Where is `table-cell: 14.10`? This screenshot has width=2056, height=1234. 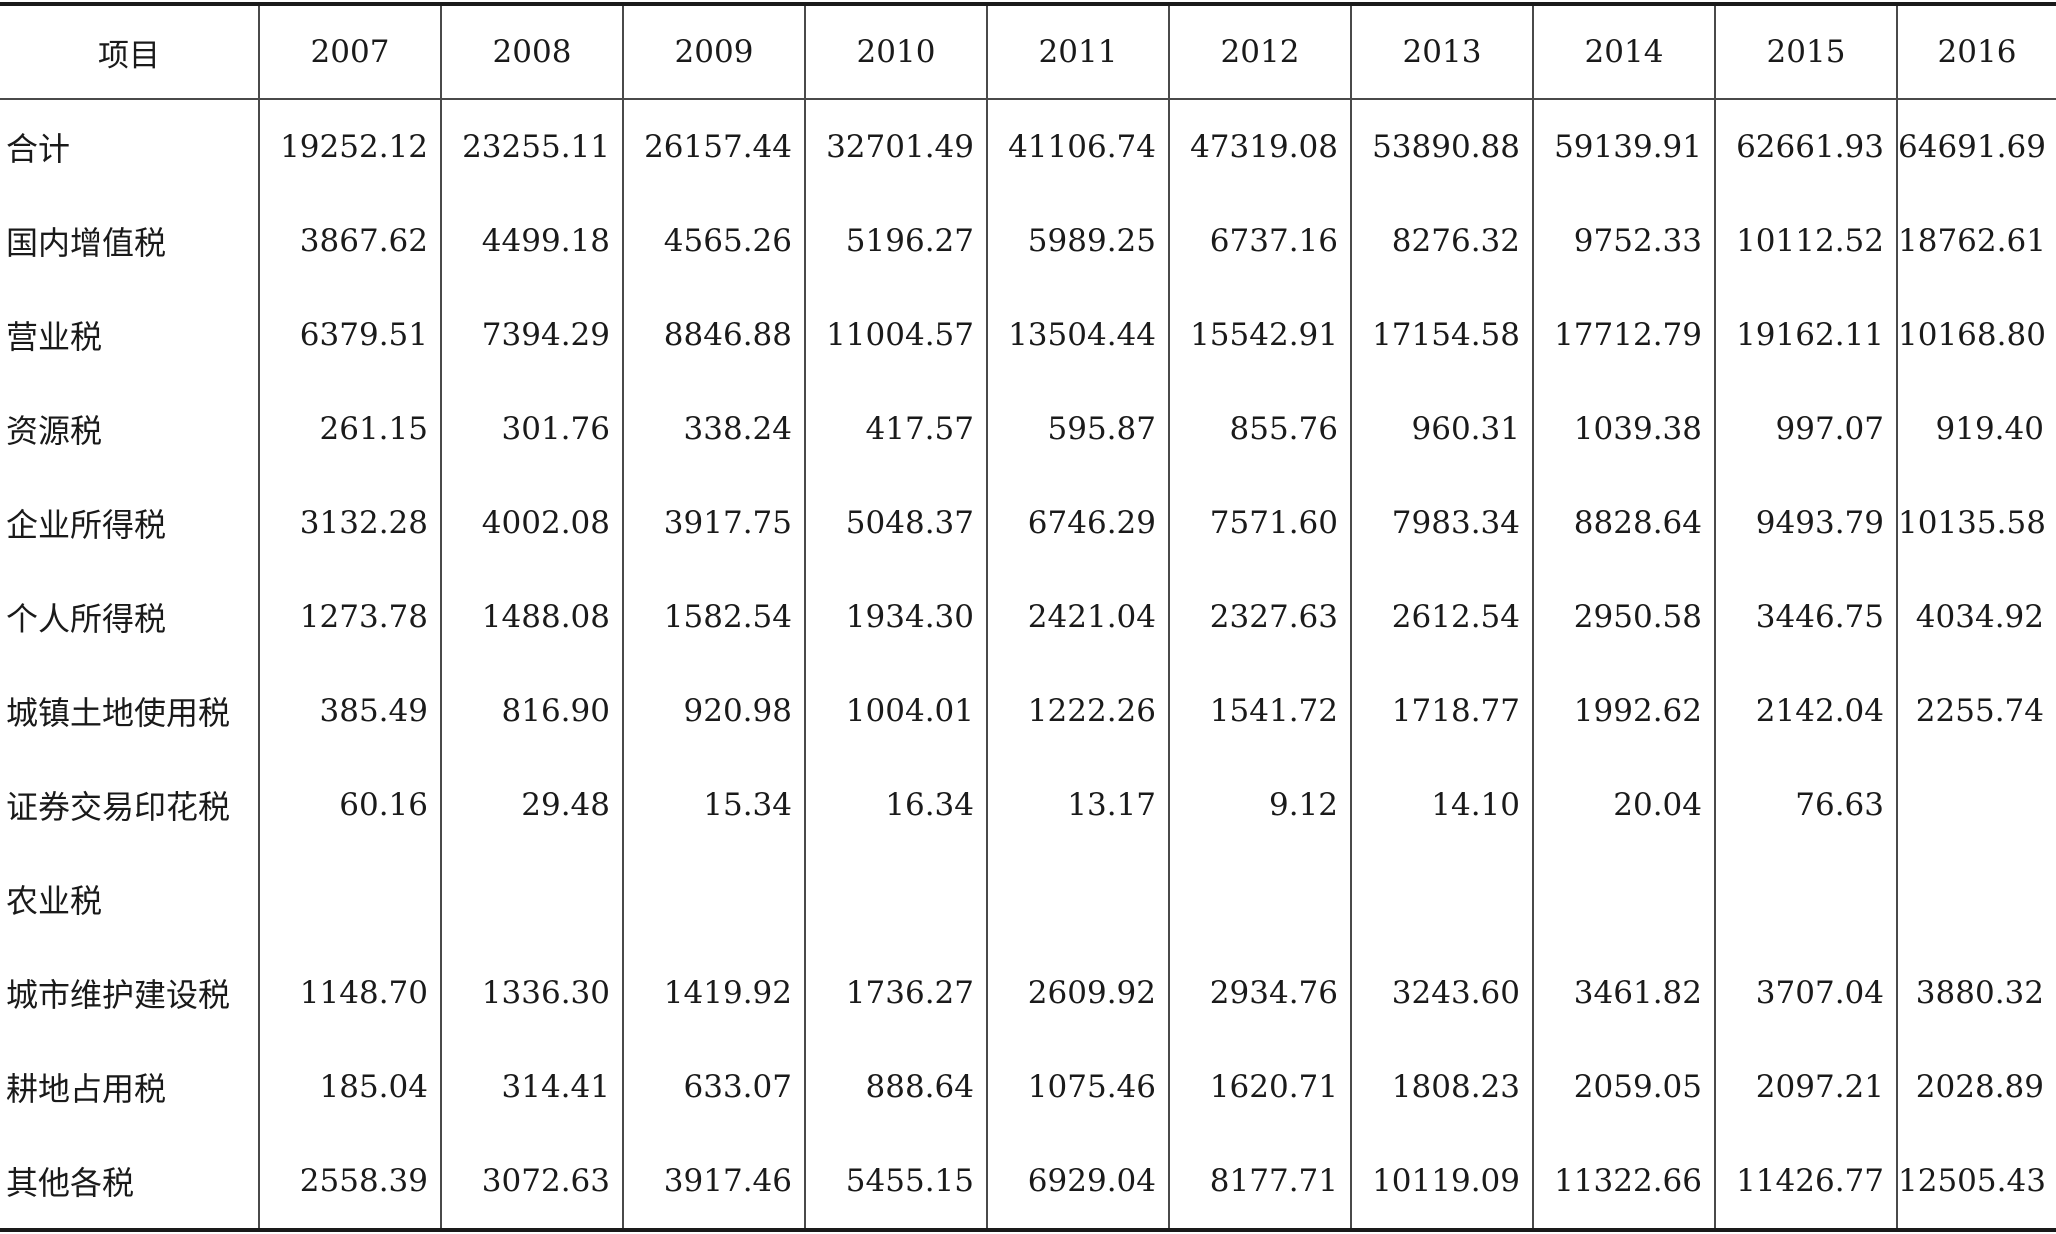
table-cell: 14.10 is located at coordinates (1441, 805).